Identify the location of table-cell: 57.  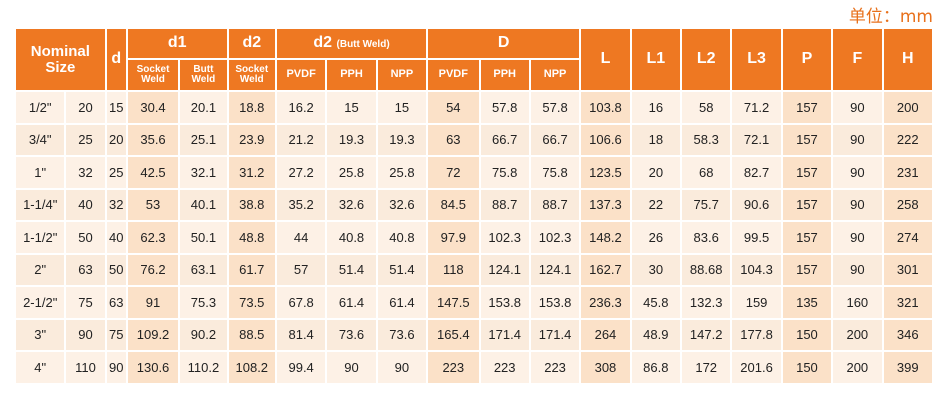
(301, 269).